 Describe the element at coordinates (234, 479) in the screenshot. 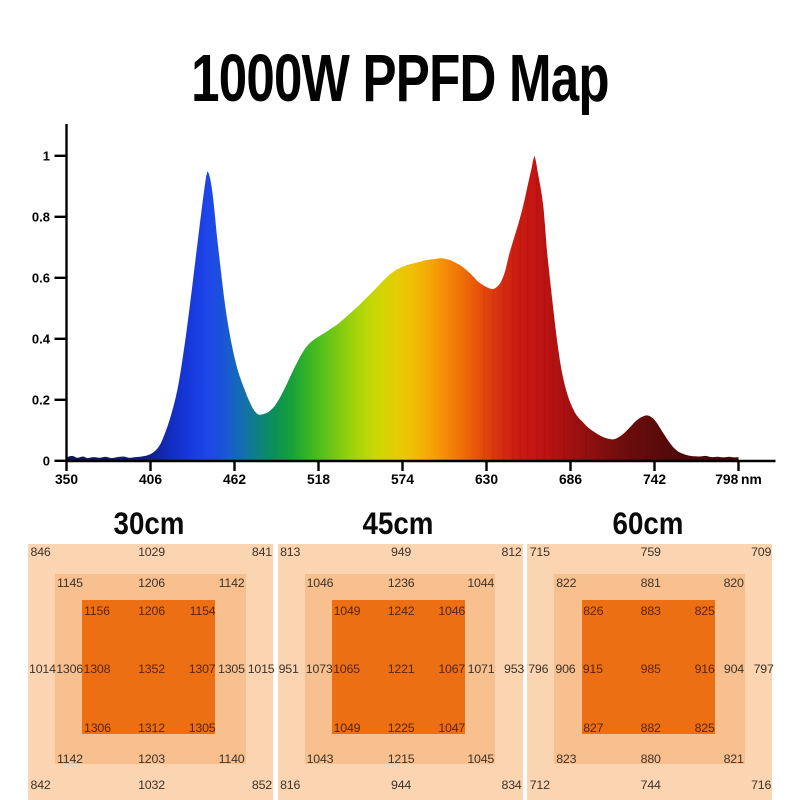

I see `svg-text: 462` at that location.